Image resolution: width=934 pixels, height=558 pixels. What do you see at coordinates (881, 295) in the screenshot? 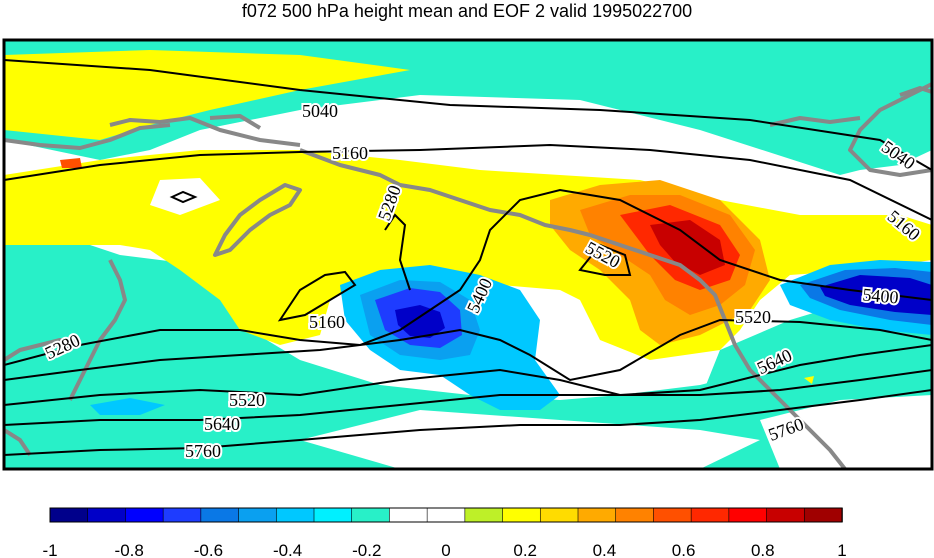
I see `contour-label: 5400` at bounding box center [881, 295].